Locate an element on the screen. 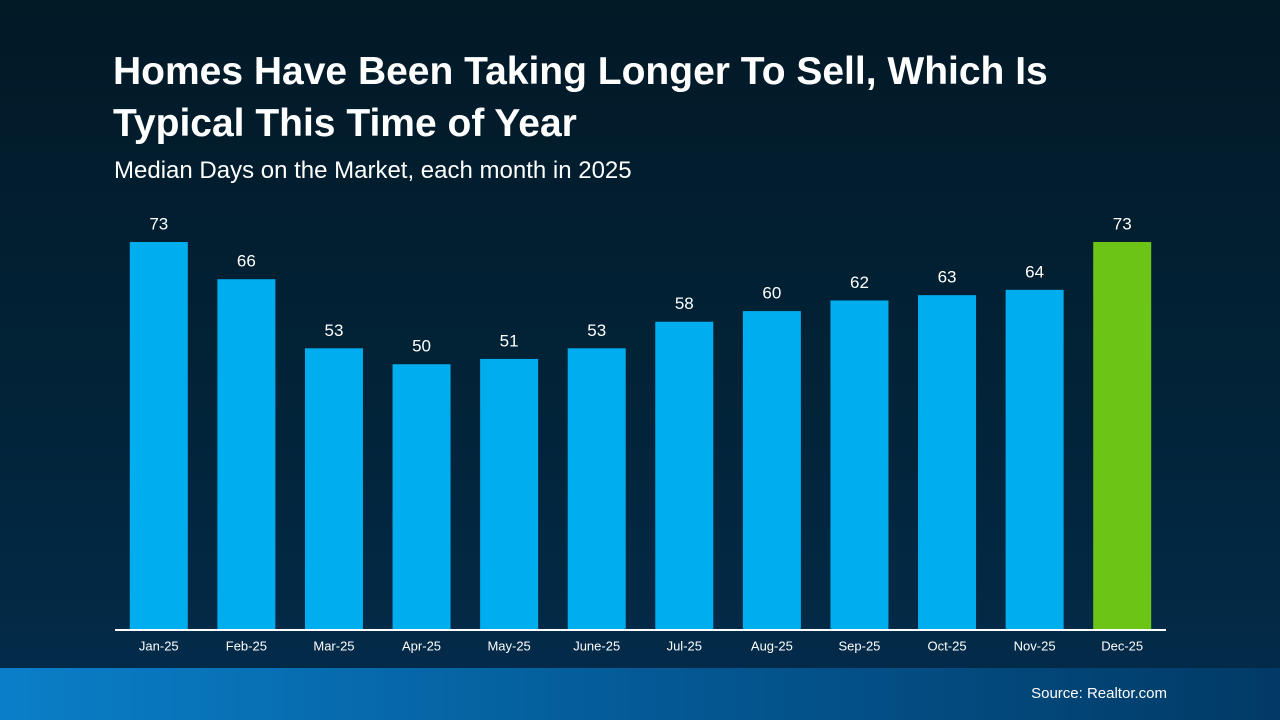  x-tick-label: Feb-25 is located at coordinates (246, 645).